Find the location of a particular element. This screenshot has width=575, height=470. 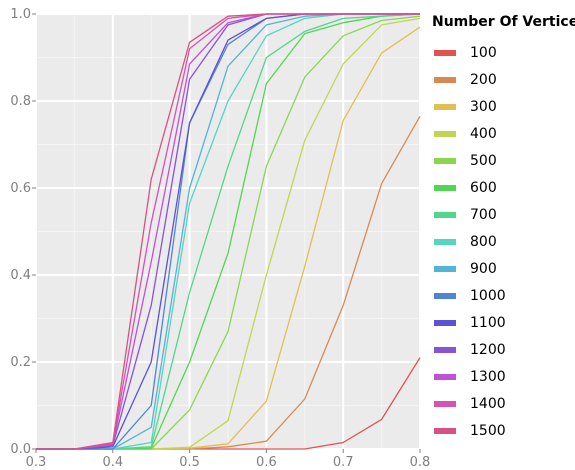

x-tick-label: 0.8 is located at coordinates (420, 462).